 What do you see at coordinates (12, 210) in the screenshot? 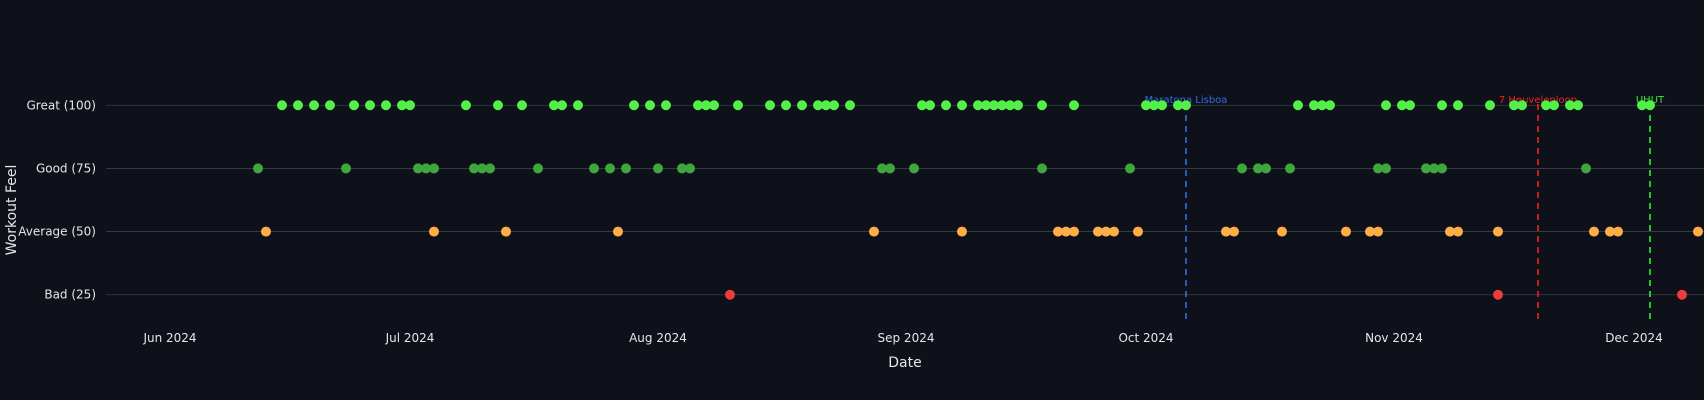
I see `y-axis-title: Workout Feel` at bounding box center [12, 210].